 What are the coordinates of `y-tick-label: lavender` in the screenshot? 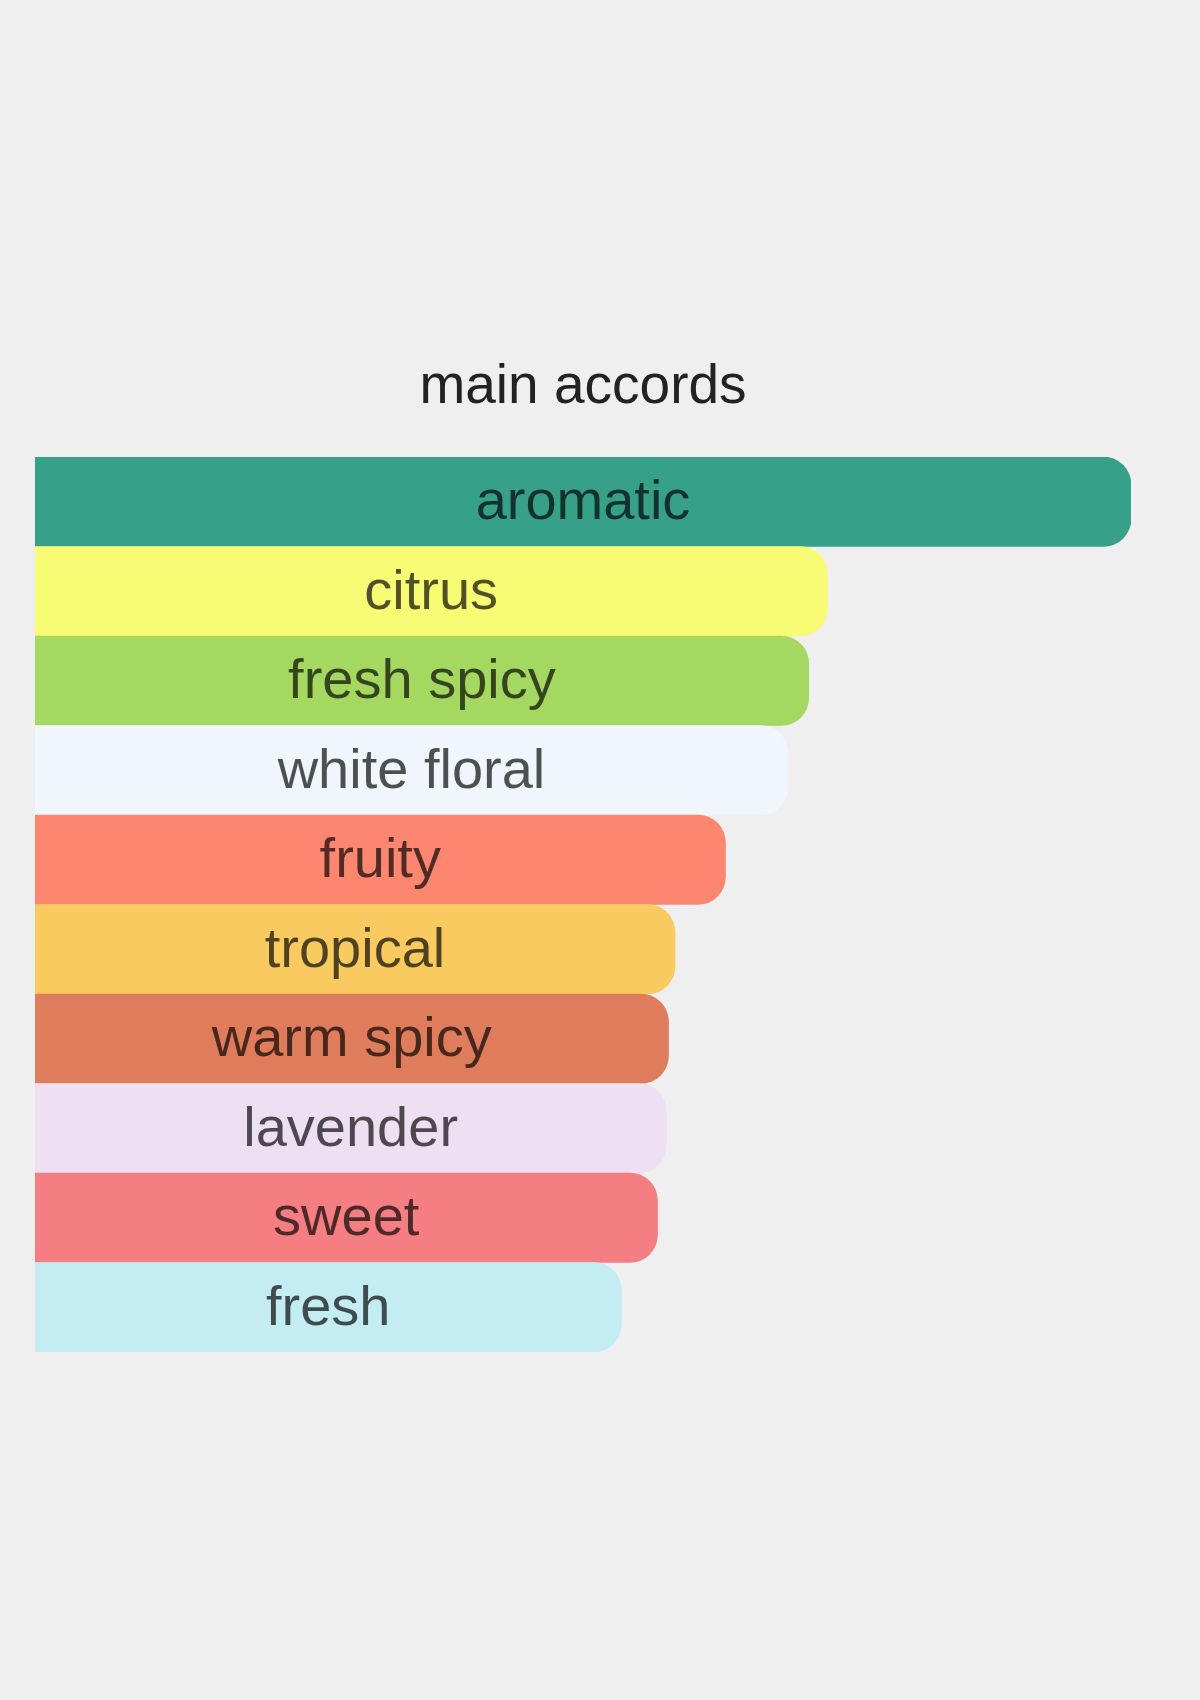 It's located at (351, 1126).